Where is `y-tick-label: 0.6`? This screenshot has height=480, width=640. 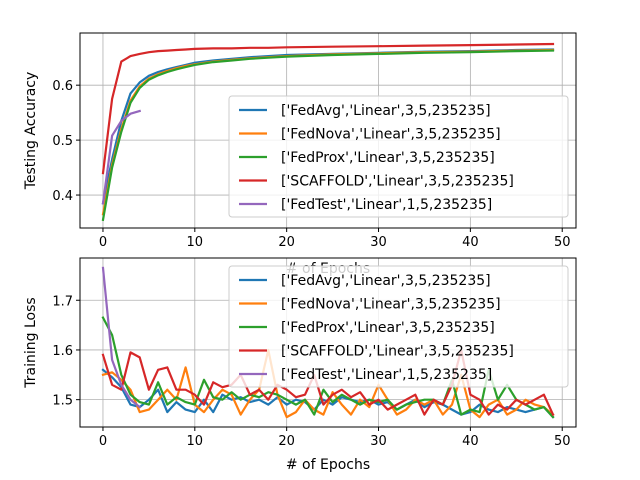
y-tick-label: 0.6 is located at coordinates (62, 86).